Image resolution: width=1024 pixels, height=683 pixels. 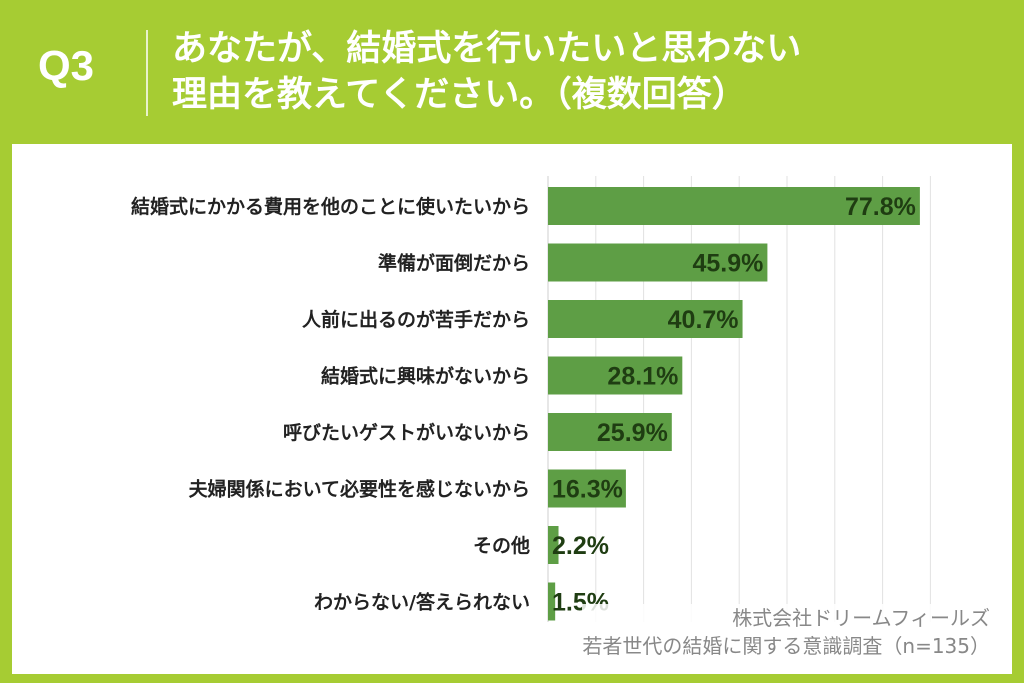 I want to click on value-label: 40.7%, so click(x=703, y=320).